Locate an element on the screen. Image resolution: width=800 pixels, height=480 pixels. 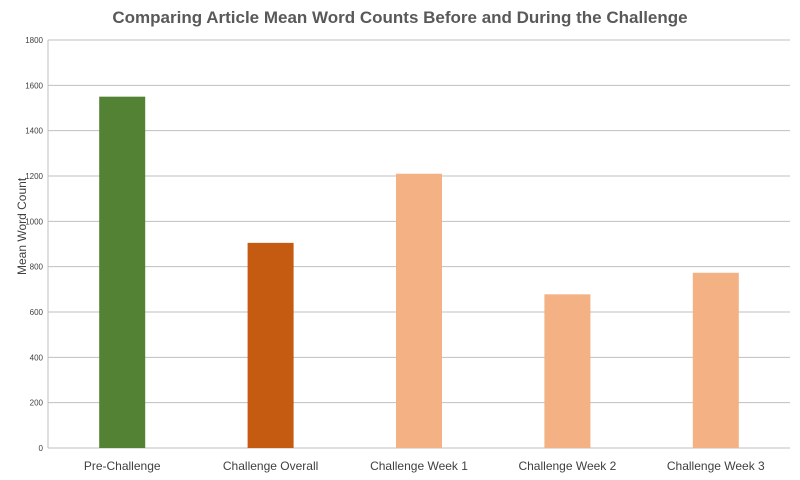
y-tick-labels: 0 200 400 600 800 1000 1200 1400 1600 1800 is located at coordinates (34, 244).